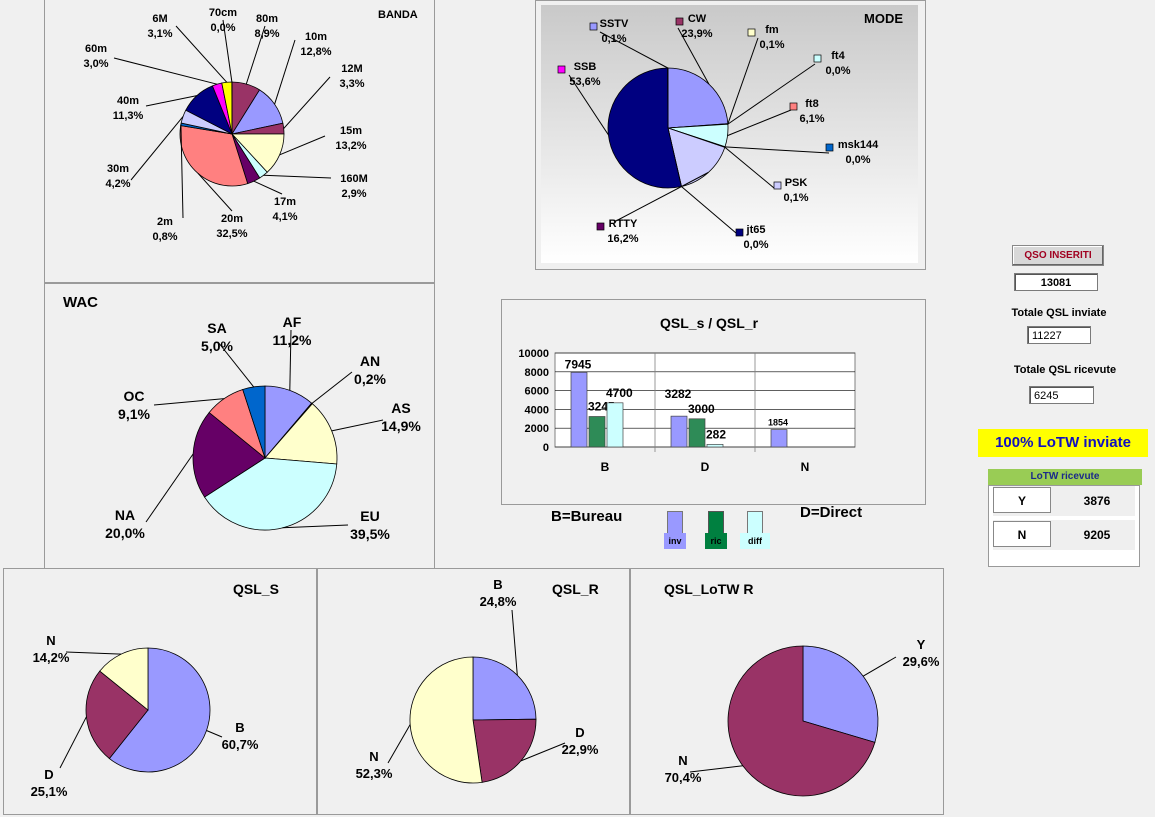  What do you see at coordinates (575, 589) in the screenshot?
I see `qsl-r-title: QSL_R` at bounding box center [575, 589].